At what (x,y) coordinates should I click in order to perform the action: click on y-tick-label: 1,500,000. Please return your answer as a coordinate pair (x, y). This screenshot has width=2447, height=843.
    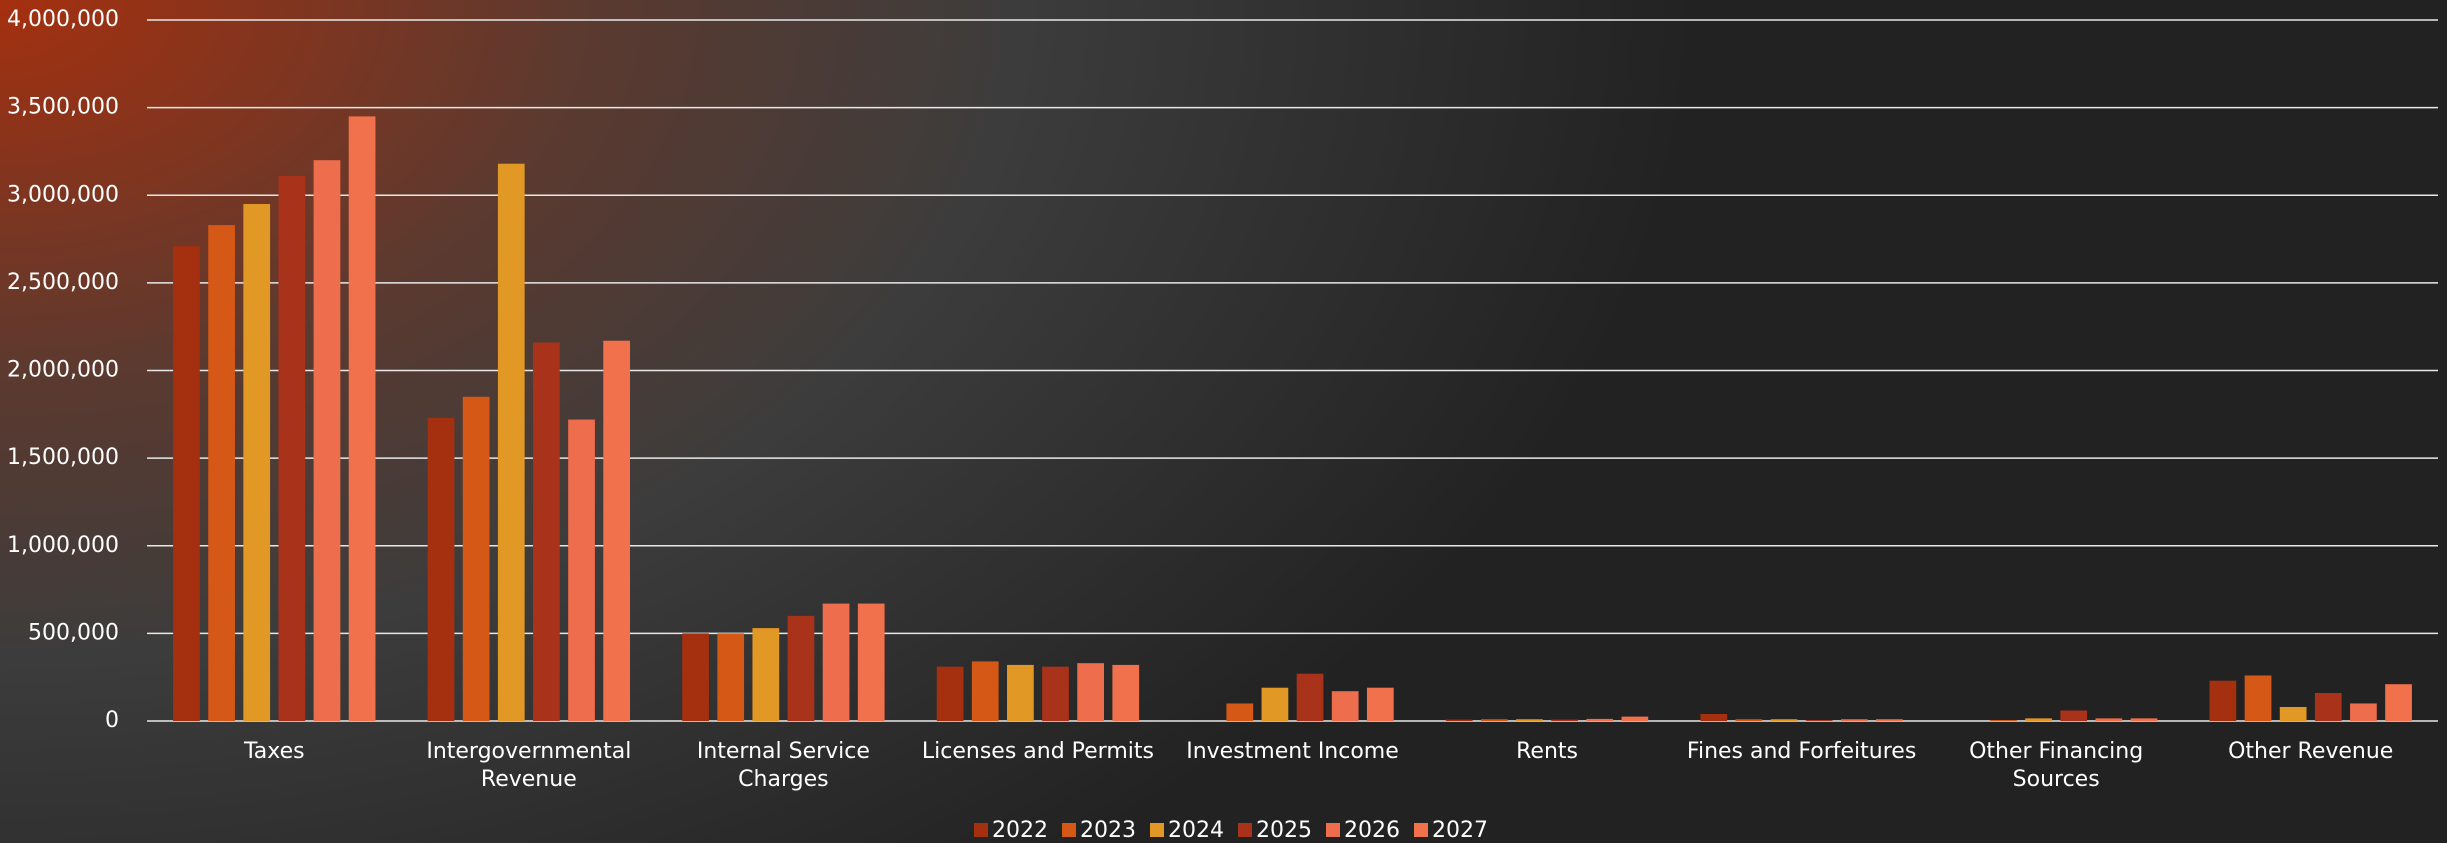
    Looking at the image, I should click on (63, 457).